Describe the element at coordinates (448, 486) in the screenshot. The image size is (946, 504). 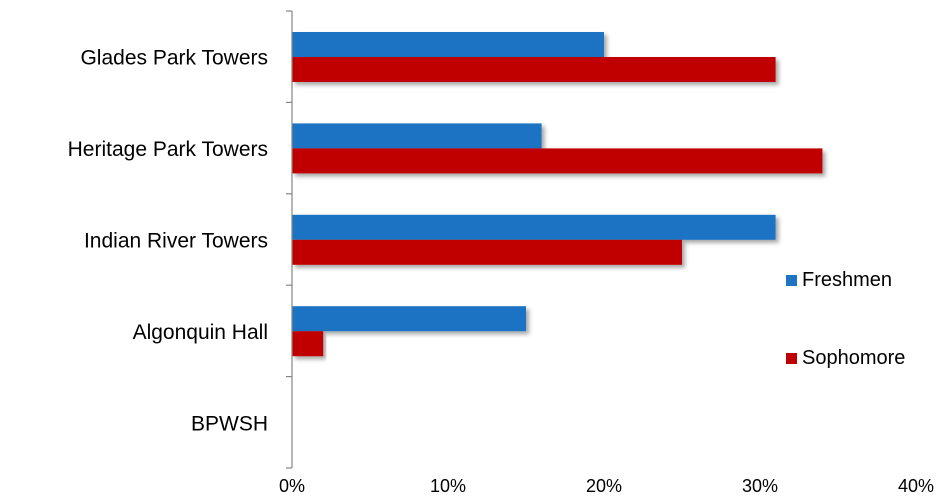
I see `x-tick-label: 10%` at that location.